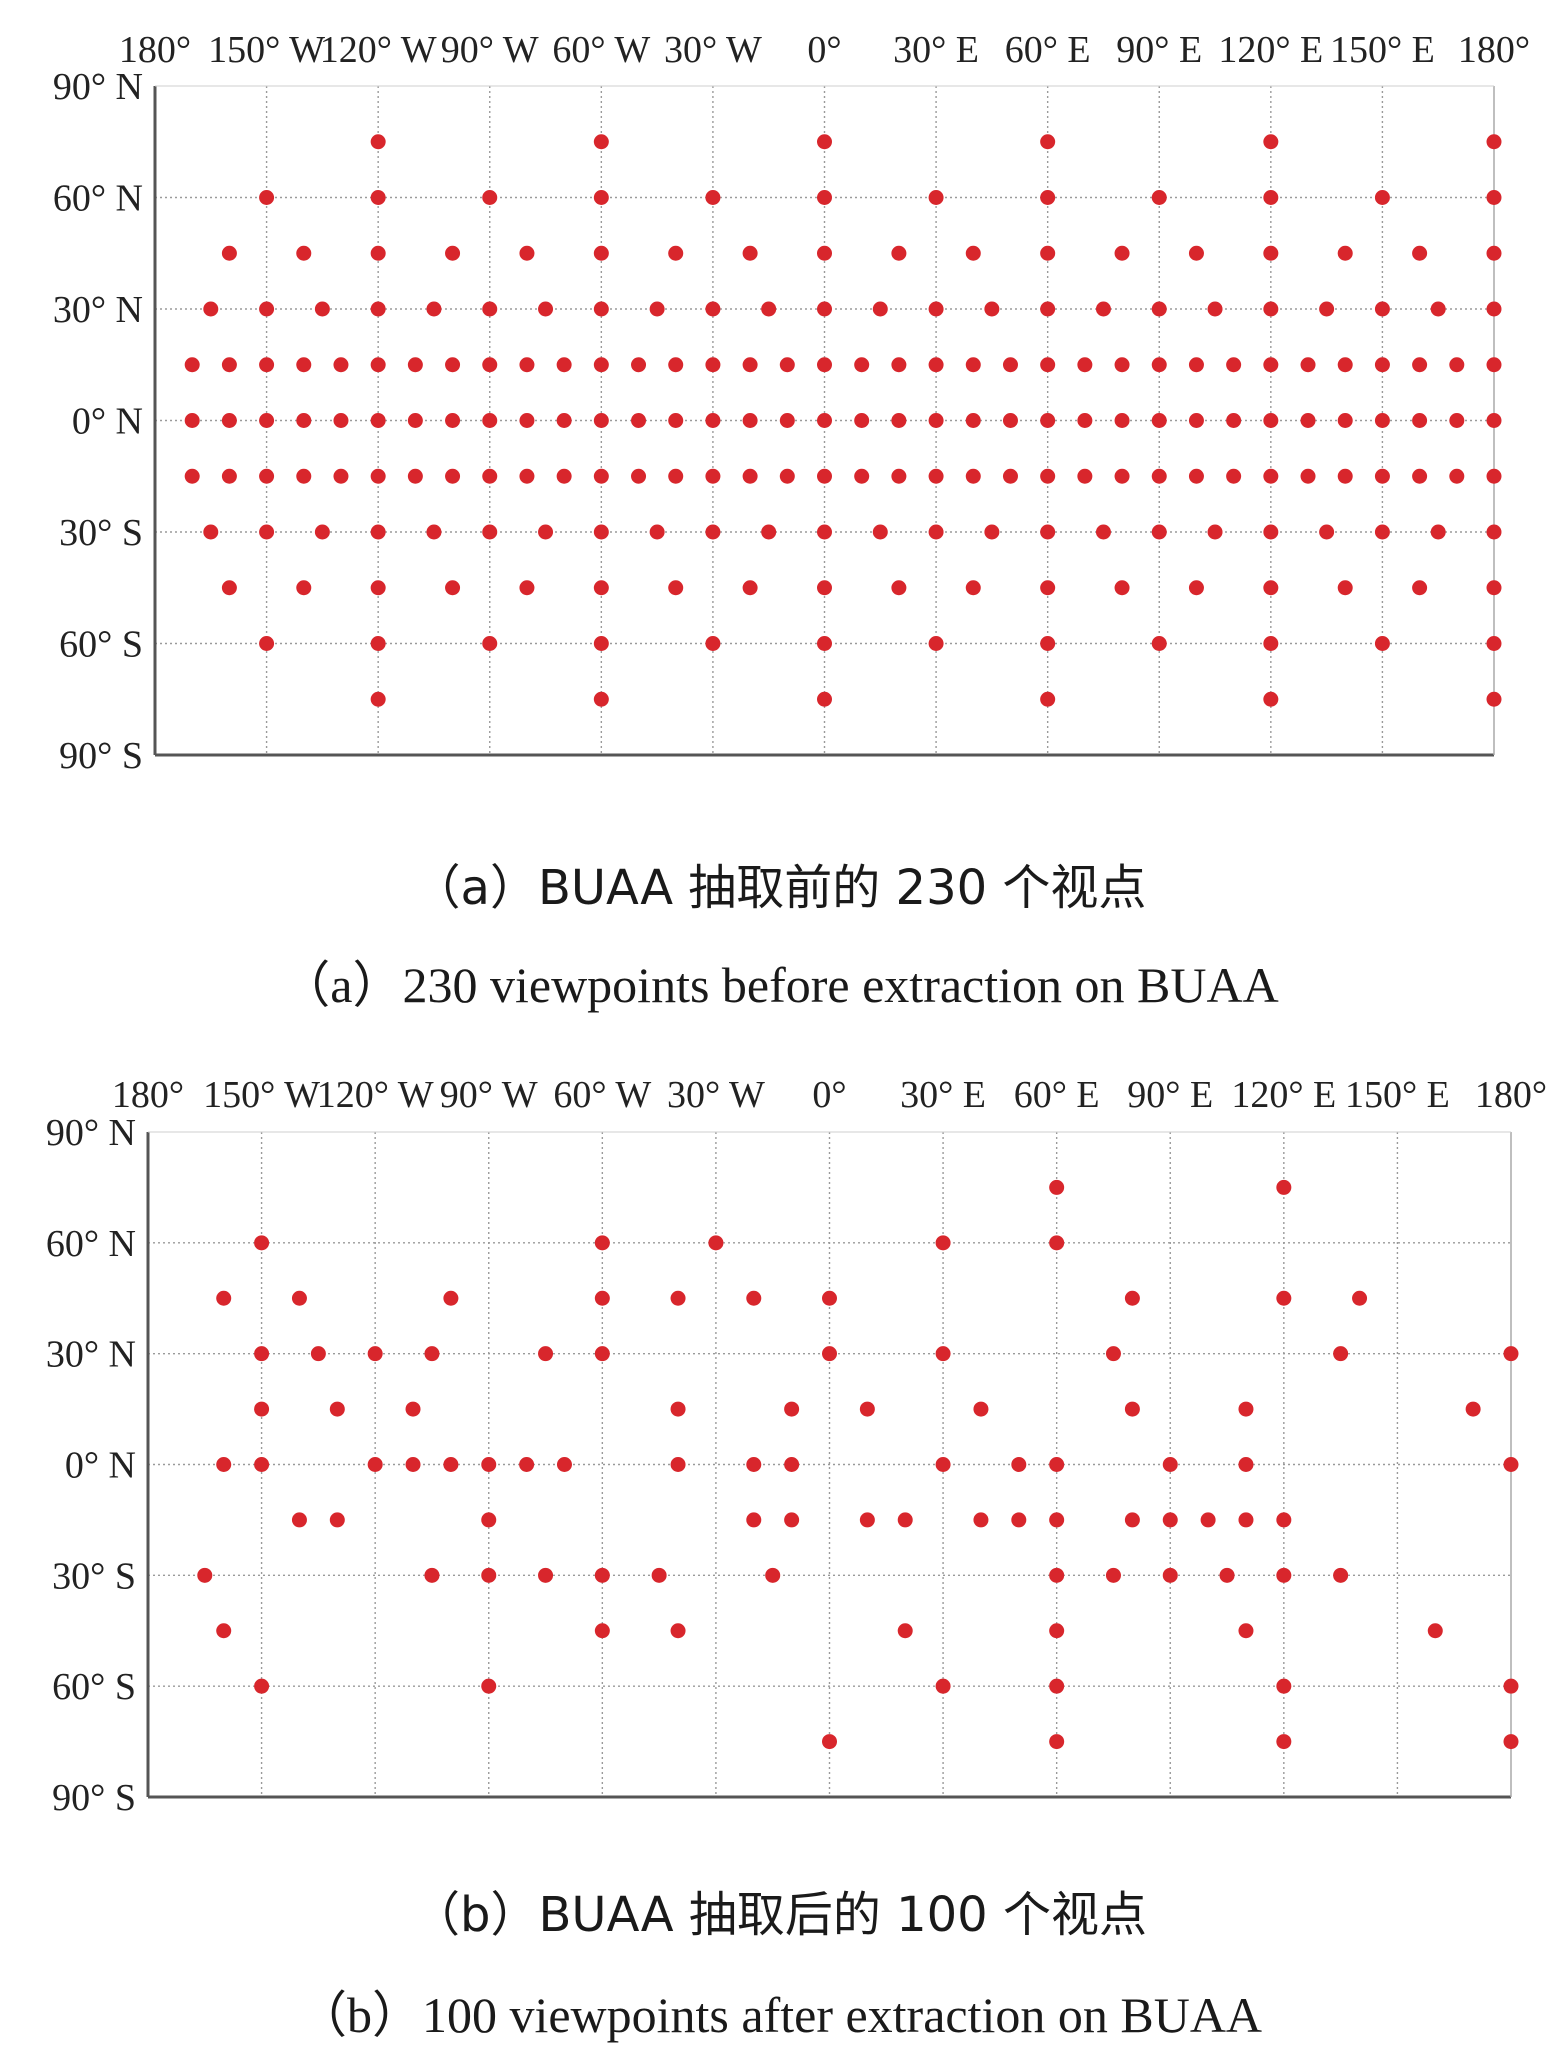 The height and width of the screenshot is (2056, 1559). I want to click on x-tick-label: 90° E, so click(1159, 50).